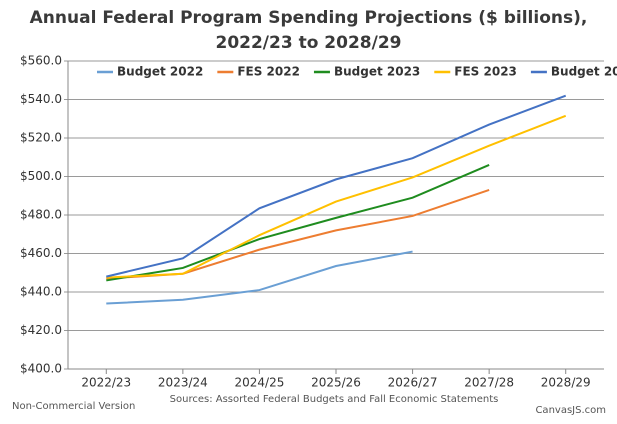  I want to click on y-tick-label: $500.0, so click(41, 176).